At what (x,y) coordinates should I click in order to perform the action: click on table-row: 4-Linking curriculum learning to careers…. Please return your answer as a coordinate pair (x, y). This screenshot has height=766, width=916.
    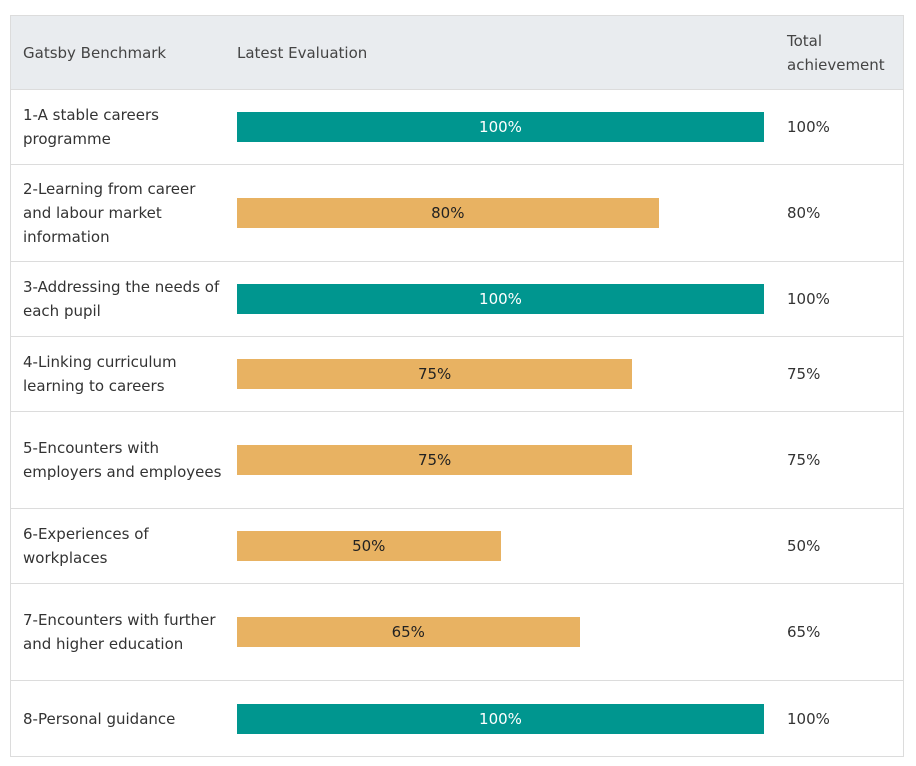
    Looking at the image, I should click on (457, 374).